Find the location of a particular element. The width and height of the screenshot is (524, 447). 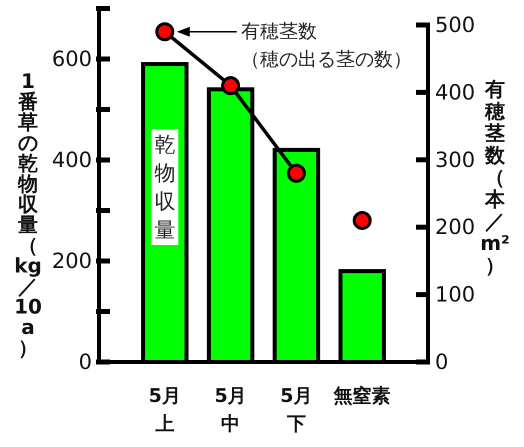

y2-tick-label: 0 is located at coordinates (441, 362).